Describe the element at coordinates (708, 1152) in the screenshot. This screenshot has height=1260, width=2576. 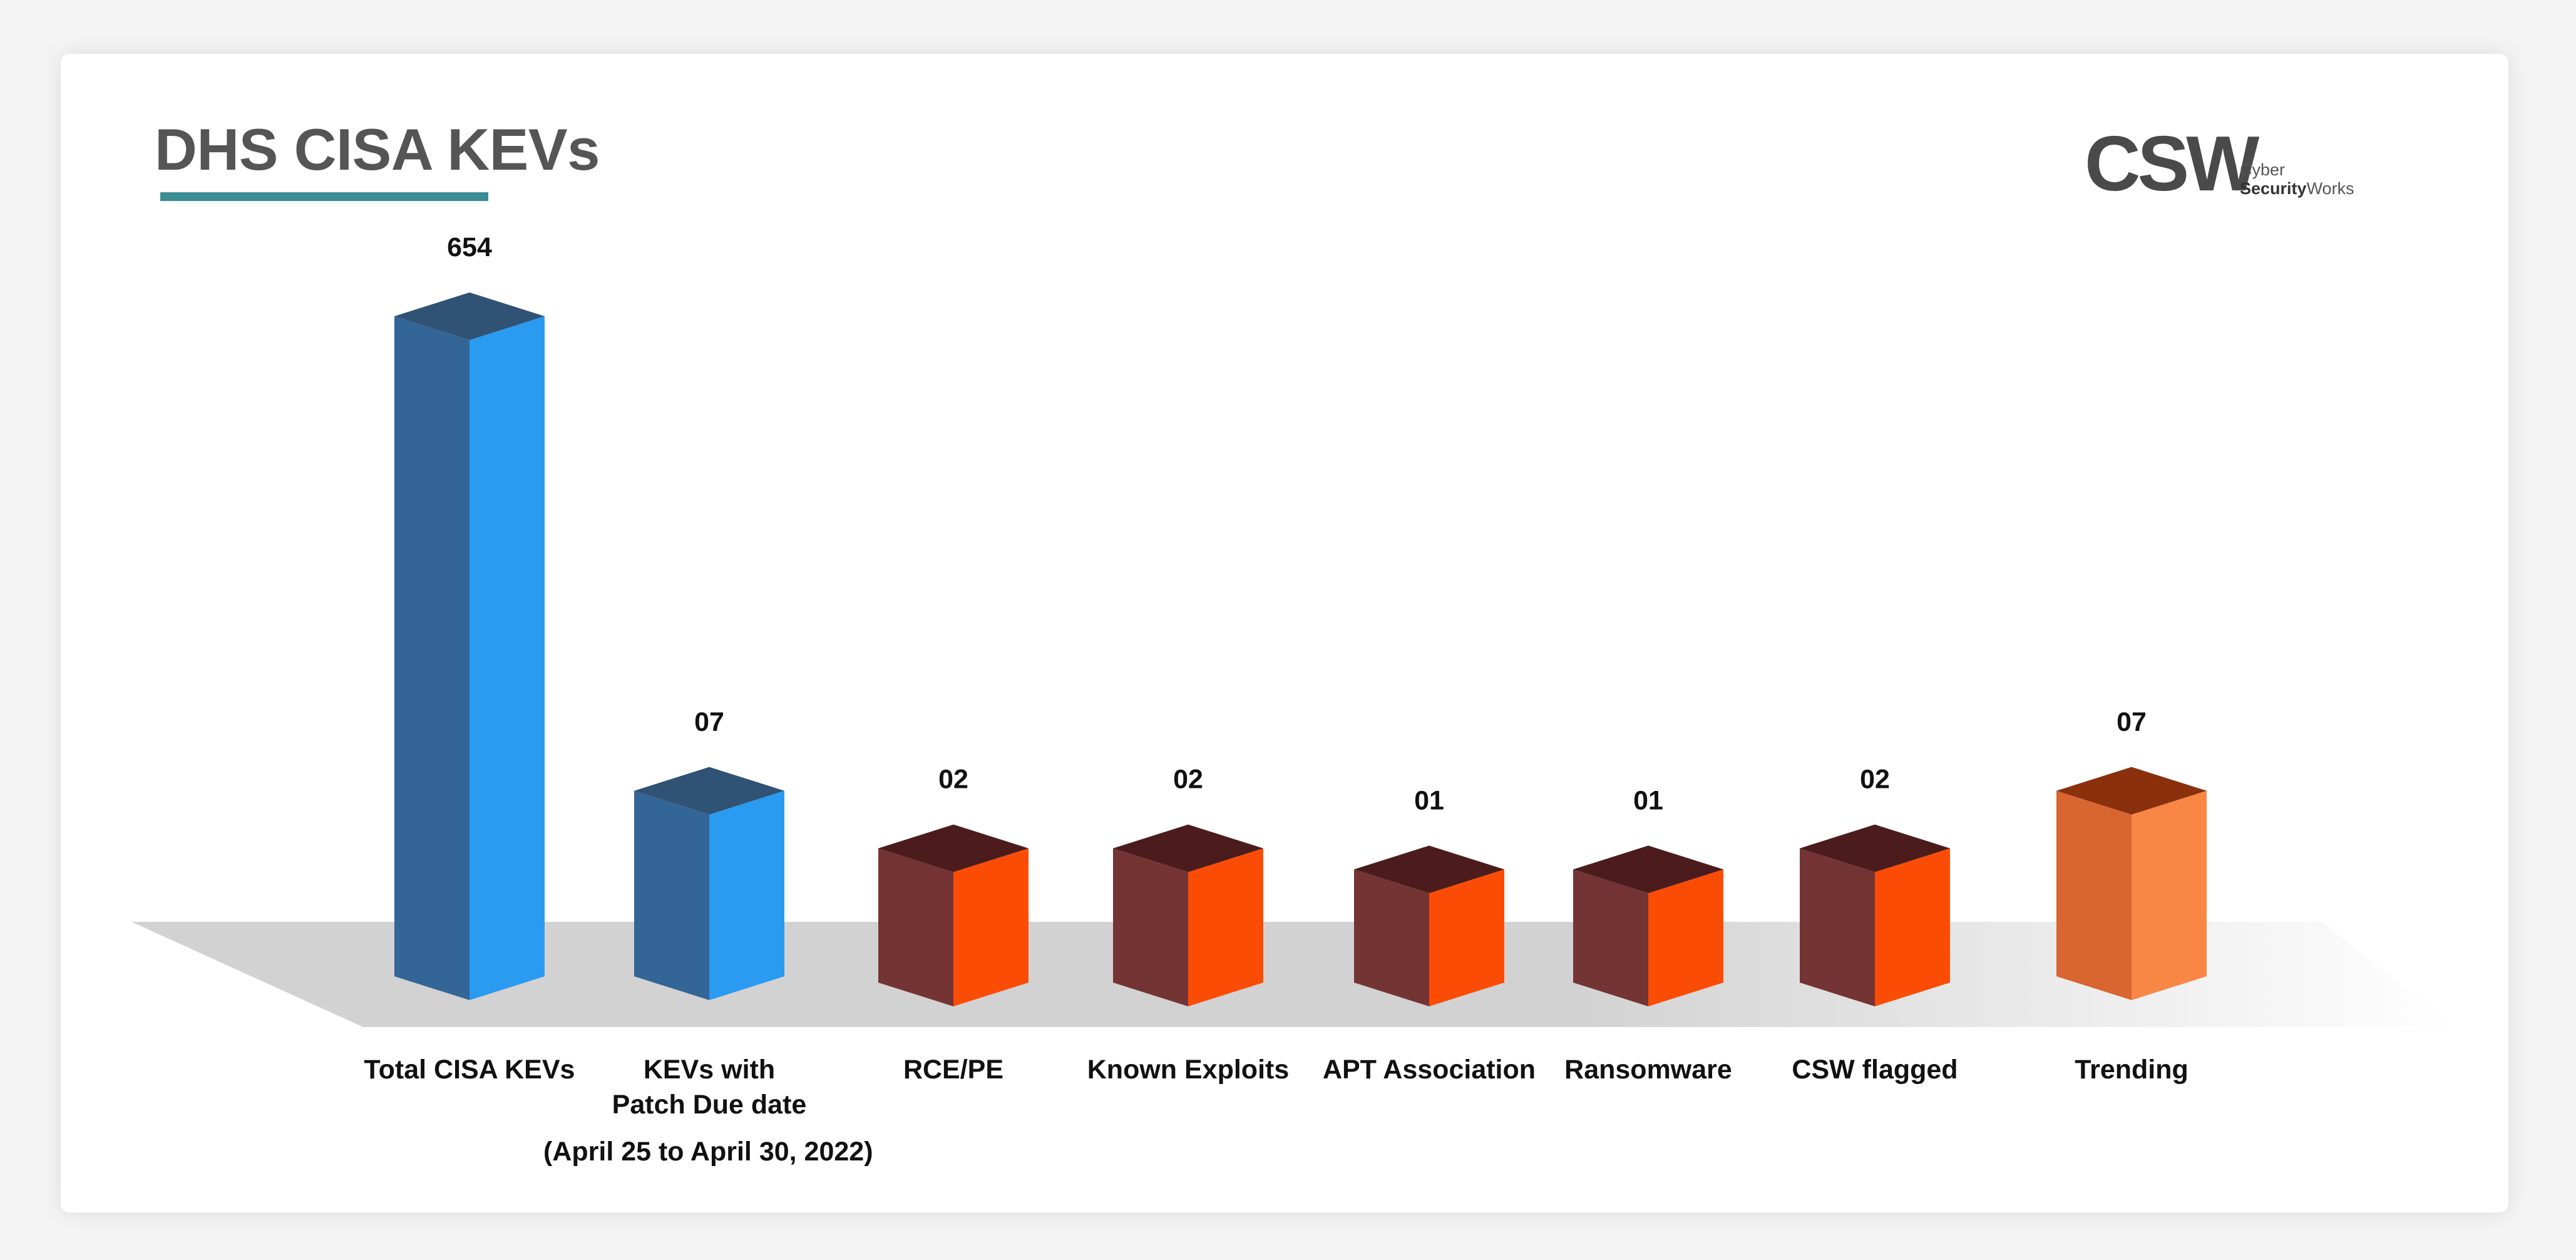
I see `date-range-note: (April 25 to April 30, 2022)` at that location.